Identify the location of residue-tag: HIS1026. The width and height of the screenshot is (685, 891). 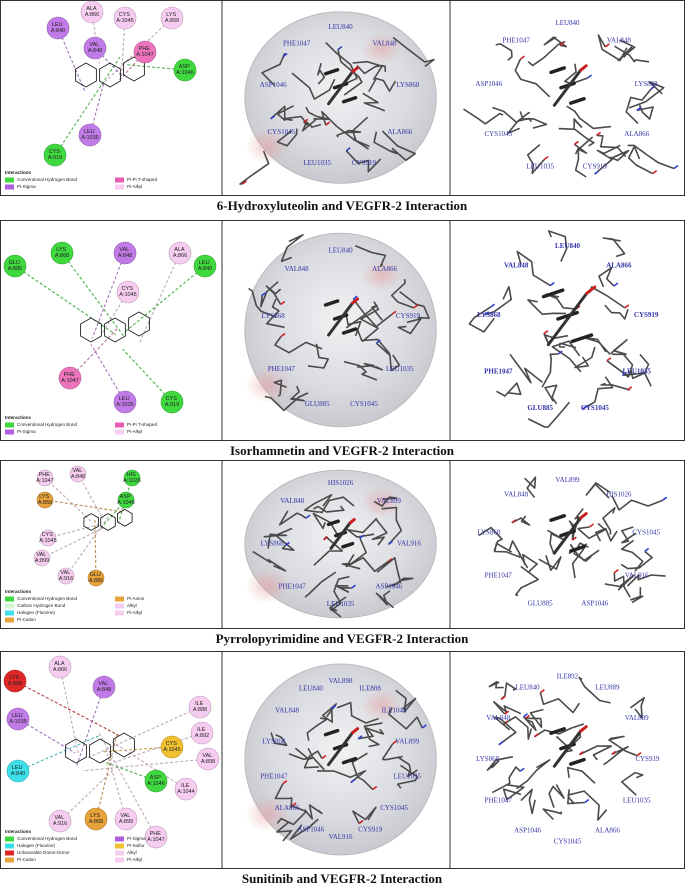
(341, 483).